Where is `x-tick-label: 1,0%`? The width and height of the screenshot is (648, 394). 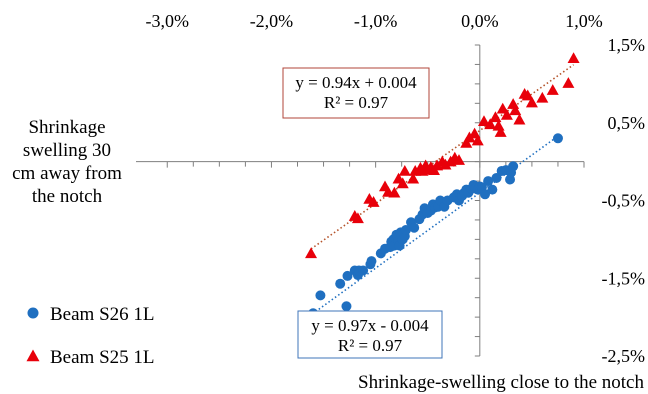 x-tick-label: 1,0% is located at coordinates (584, 21).